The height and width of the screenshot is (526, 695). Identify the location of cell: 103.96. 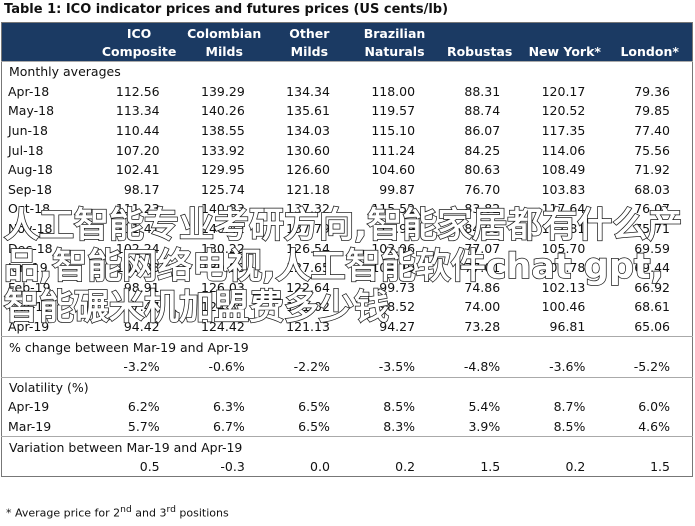
(393, 248).